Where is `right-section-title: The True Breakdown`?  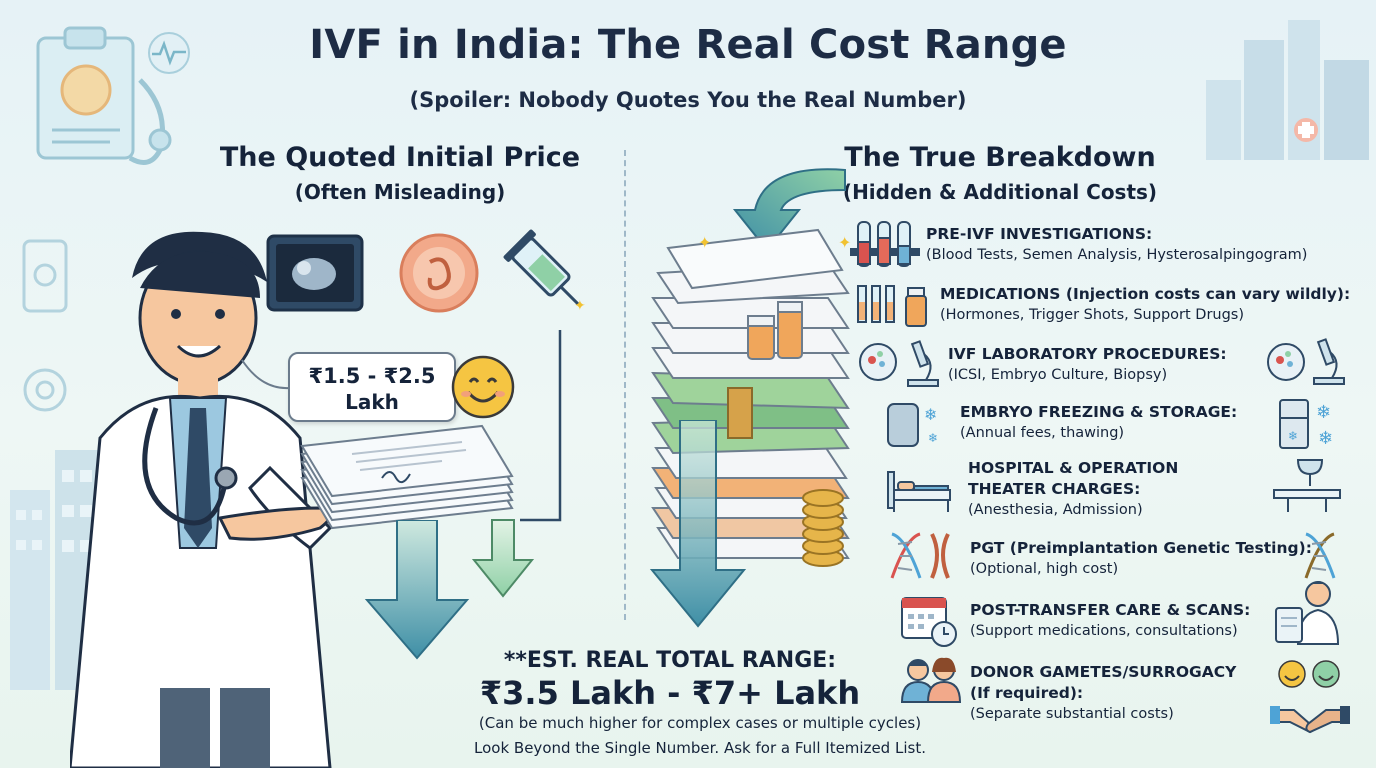
right-section-title: The True Breakdown is located at coordinates (1000, 157).